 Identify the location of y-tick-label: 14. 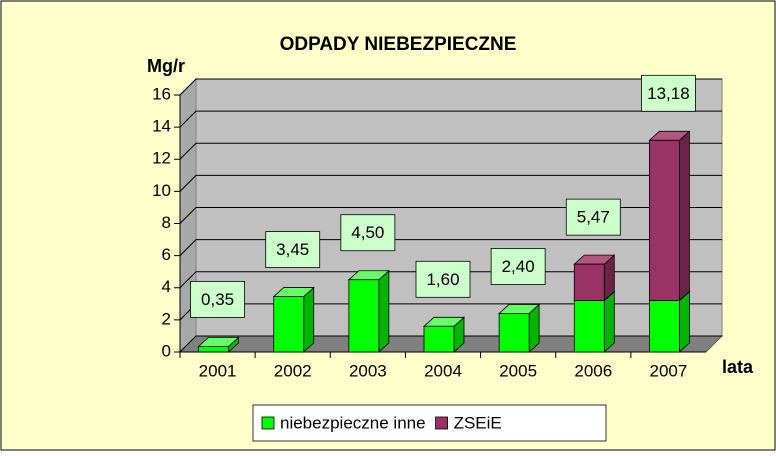
(161, 126).